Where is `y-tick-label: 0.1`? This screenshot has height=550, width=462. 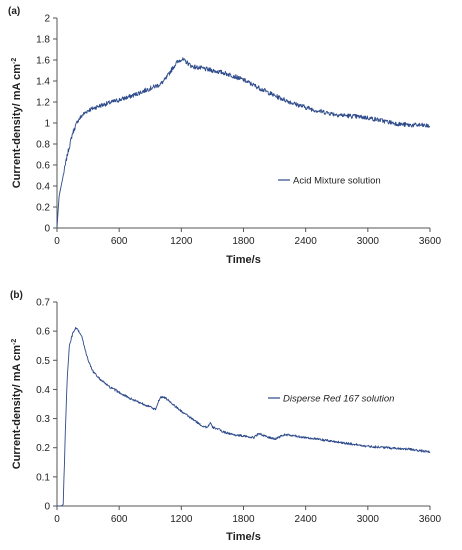 y-tick-label: 0.1 is located at coordinates (43, 477).